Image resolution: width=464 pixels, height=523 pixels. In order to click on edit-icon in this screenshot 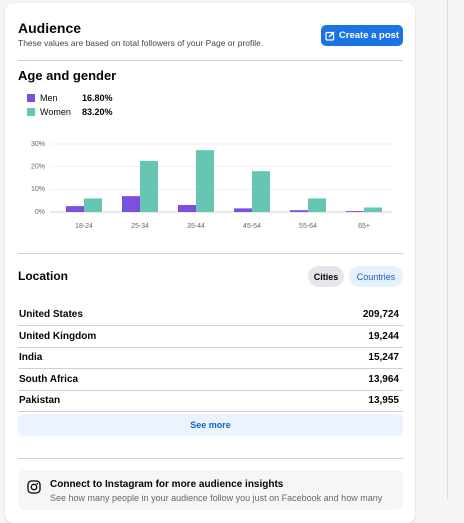, I will do `click(330, 36)`.